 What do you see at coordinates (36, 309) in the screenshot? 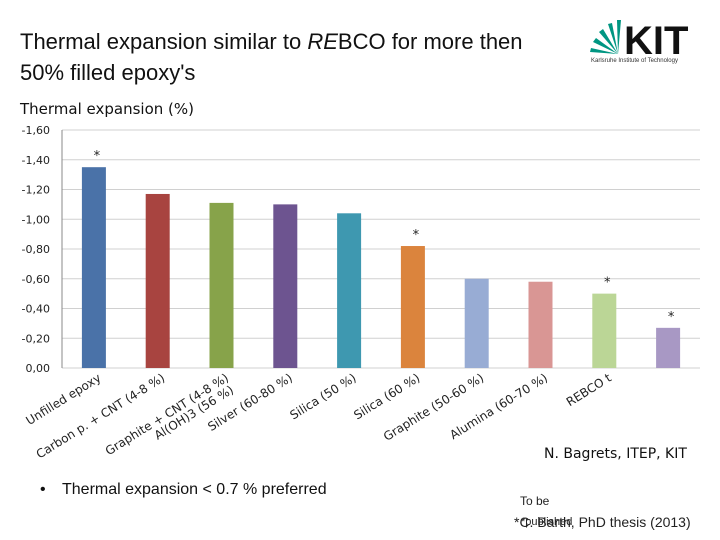
I see `y-tick-label: -0,40` at bounding box center [36, 309].